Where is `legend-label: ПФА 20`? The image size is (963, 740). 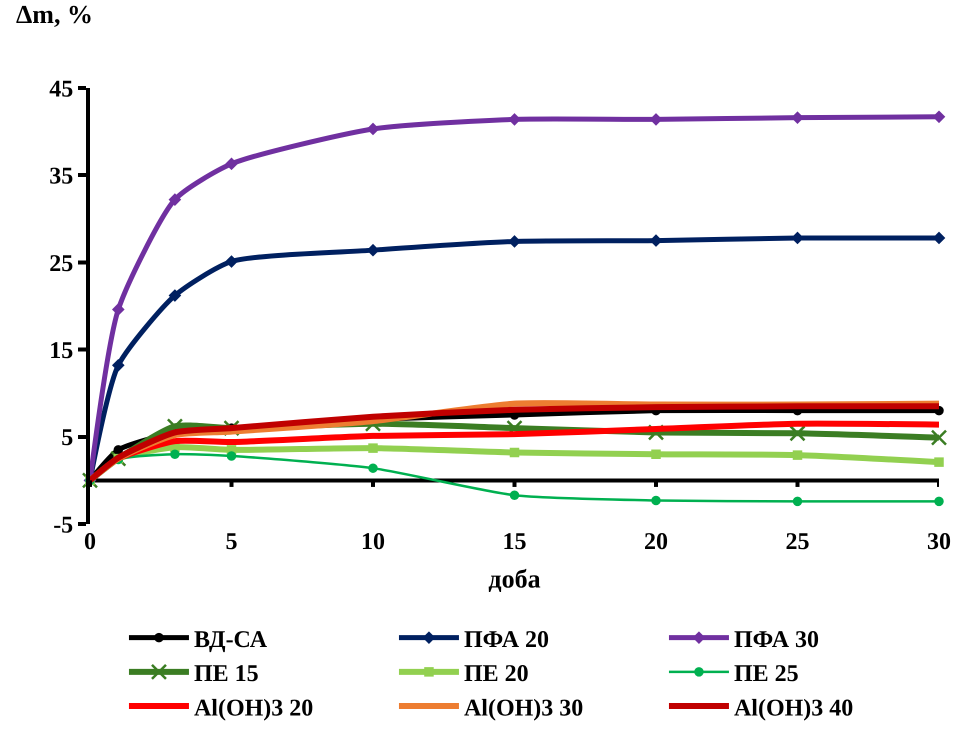
legend-label: ПФА 20 is located at coordinates (507, 640).